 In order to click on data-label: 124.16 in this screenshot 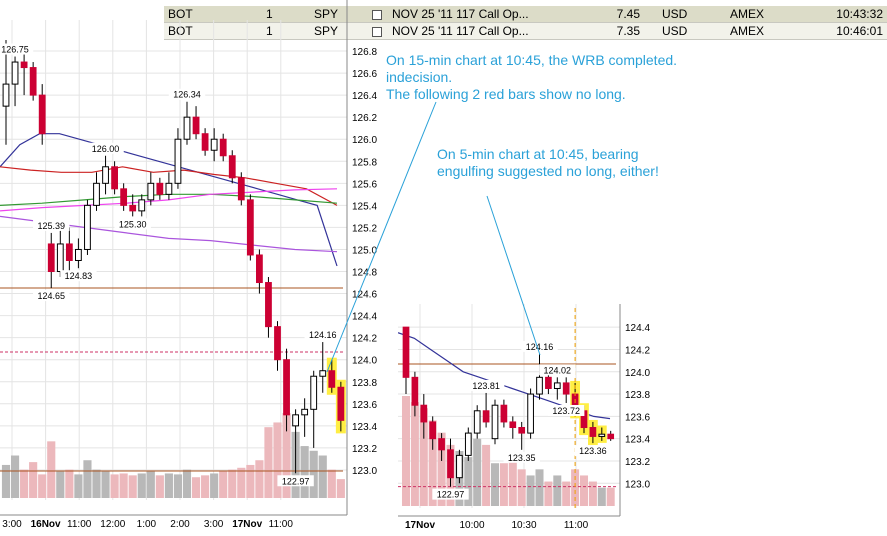, I will do `click(323, 335)`.